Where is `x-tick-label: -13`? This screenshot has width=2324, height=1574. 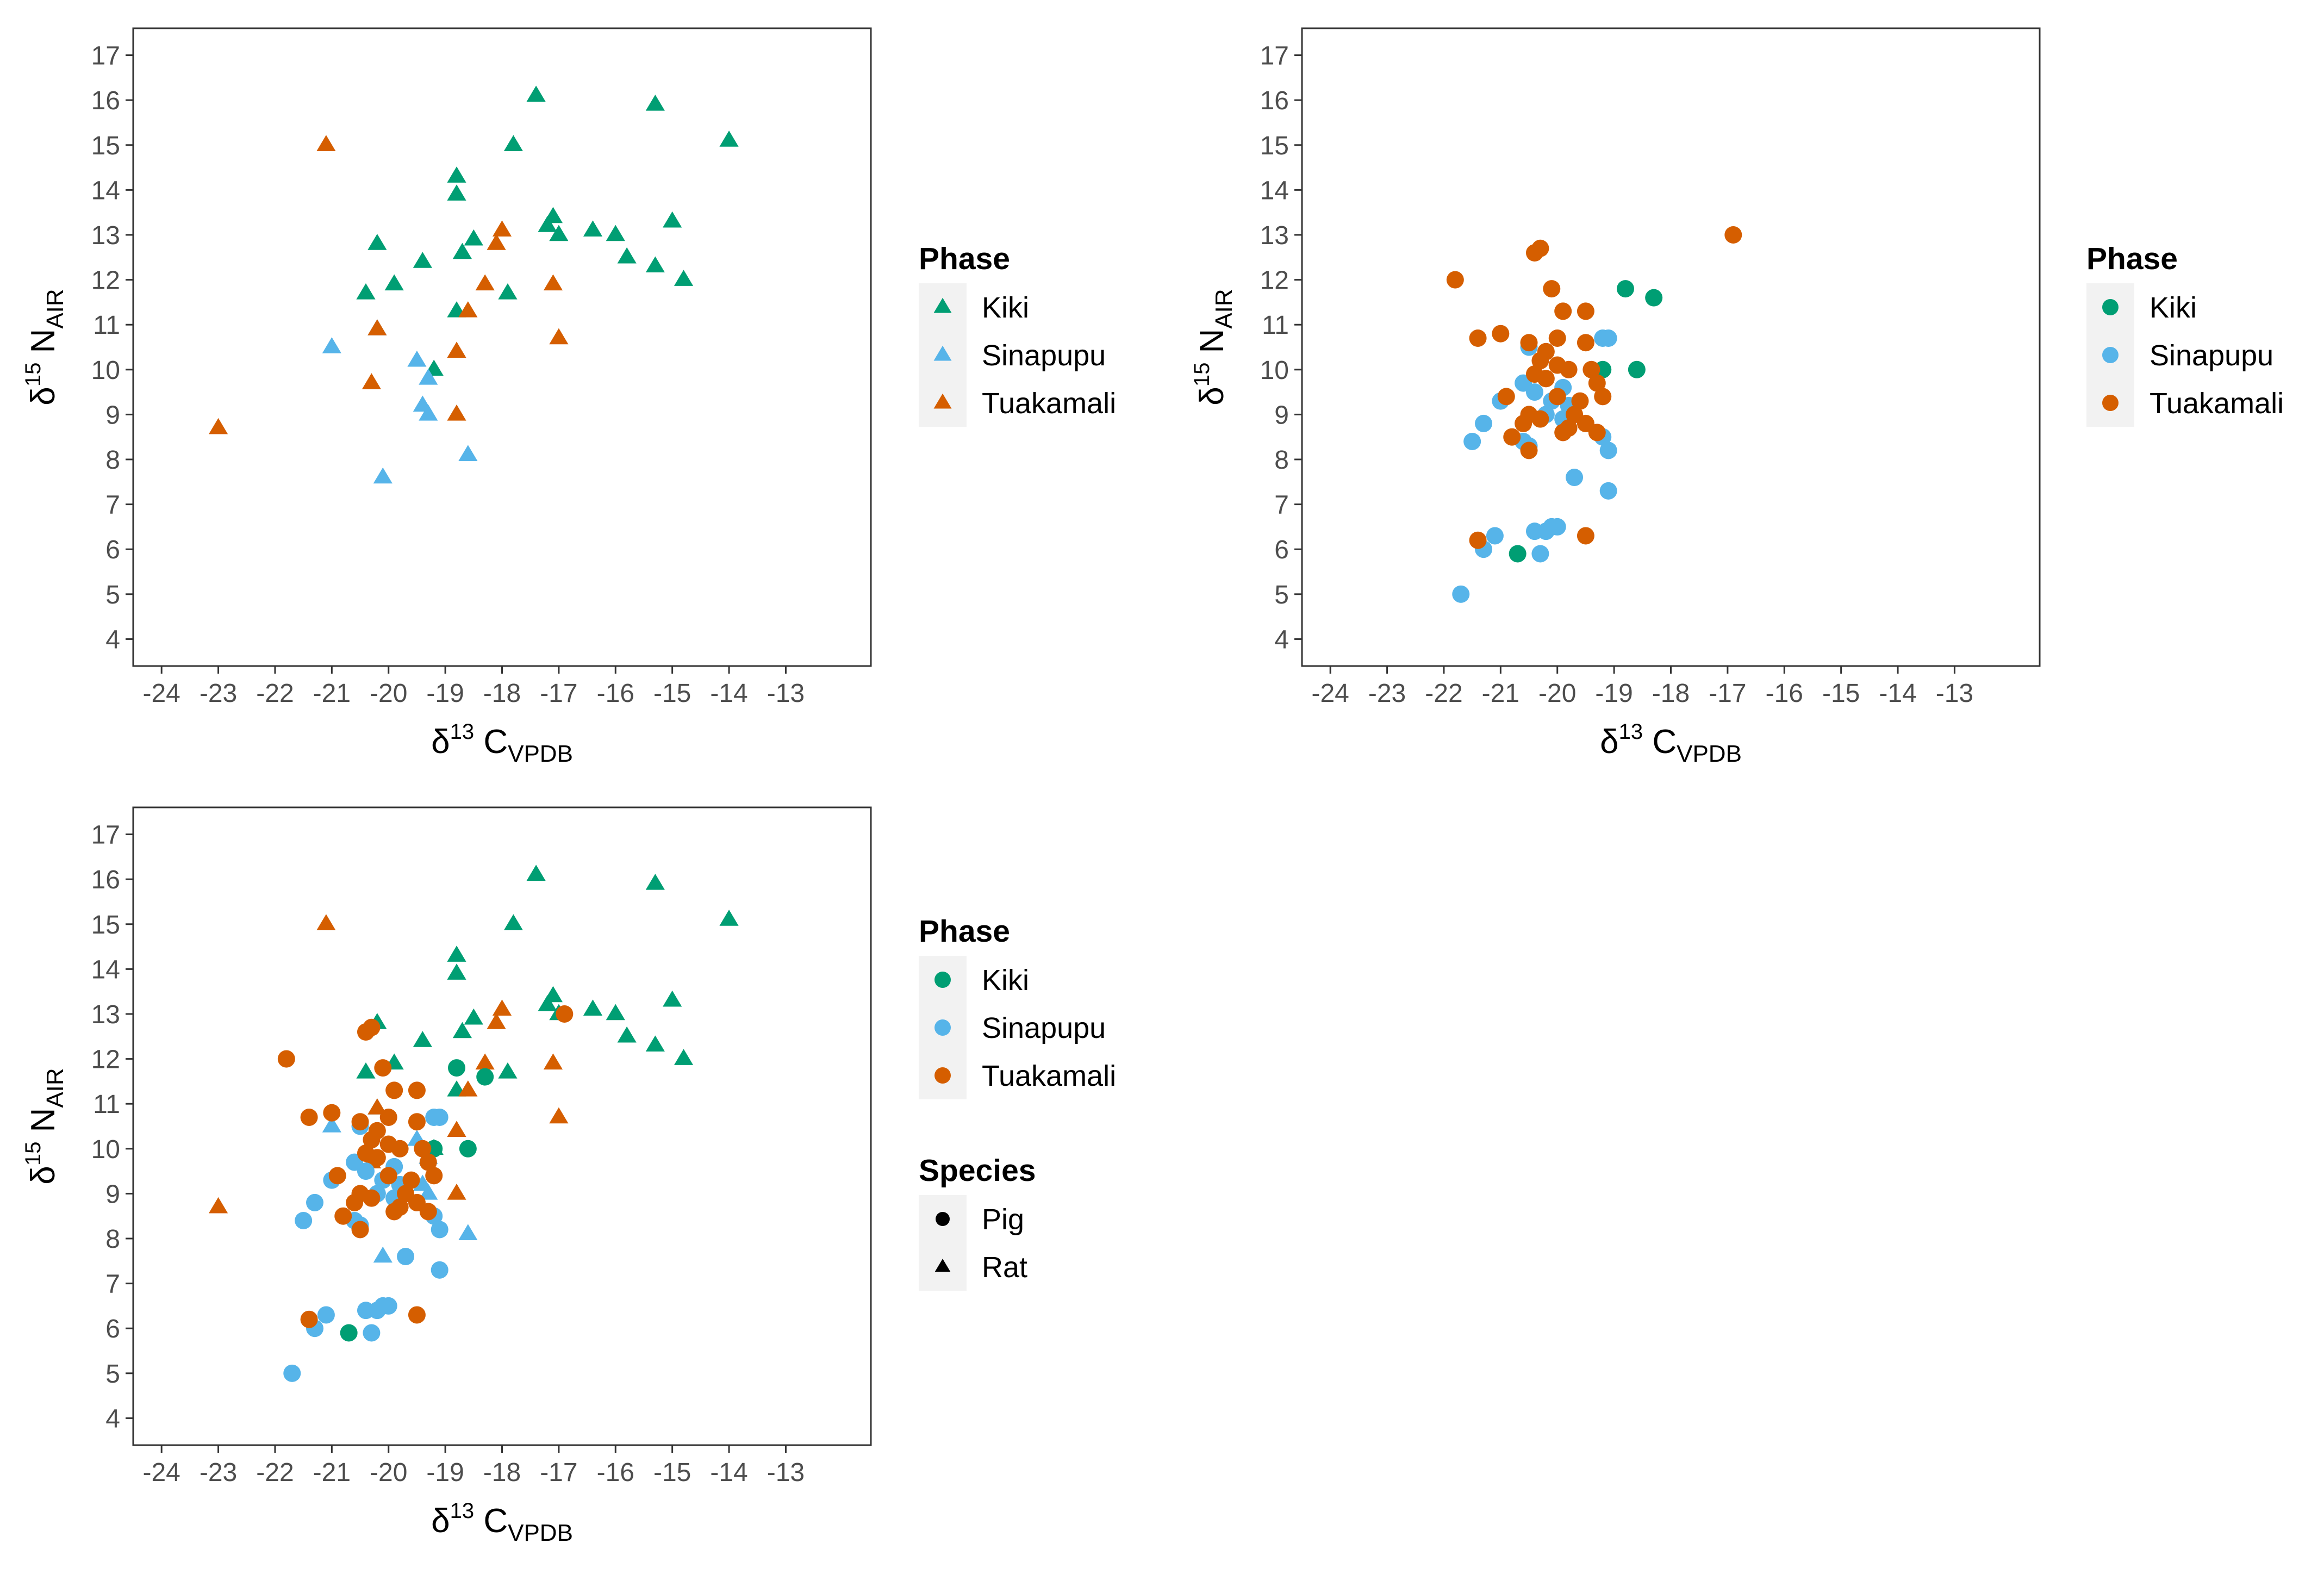 x-tick-label: -13 is located at coordinates (786, 693).